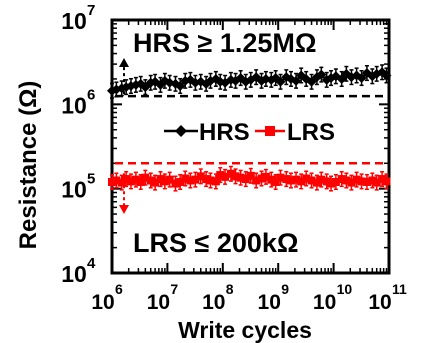 The height and width of the screenshot is (343, 427). What do you see at coordinates (270, 131) in the screenshot?
I see `legend-lrs-swatch-marker` at bounding box center [270, 131].